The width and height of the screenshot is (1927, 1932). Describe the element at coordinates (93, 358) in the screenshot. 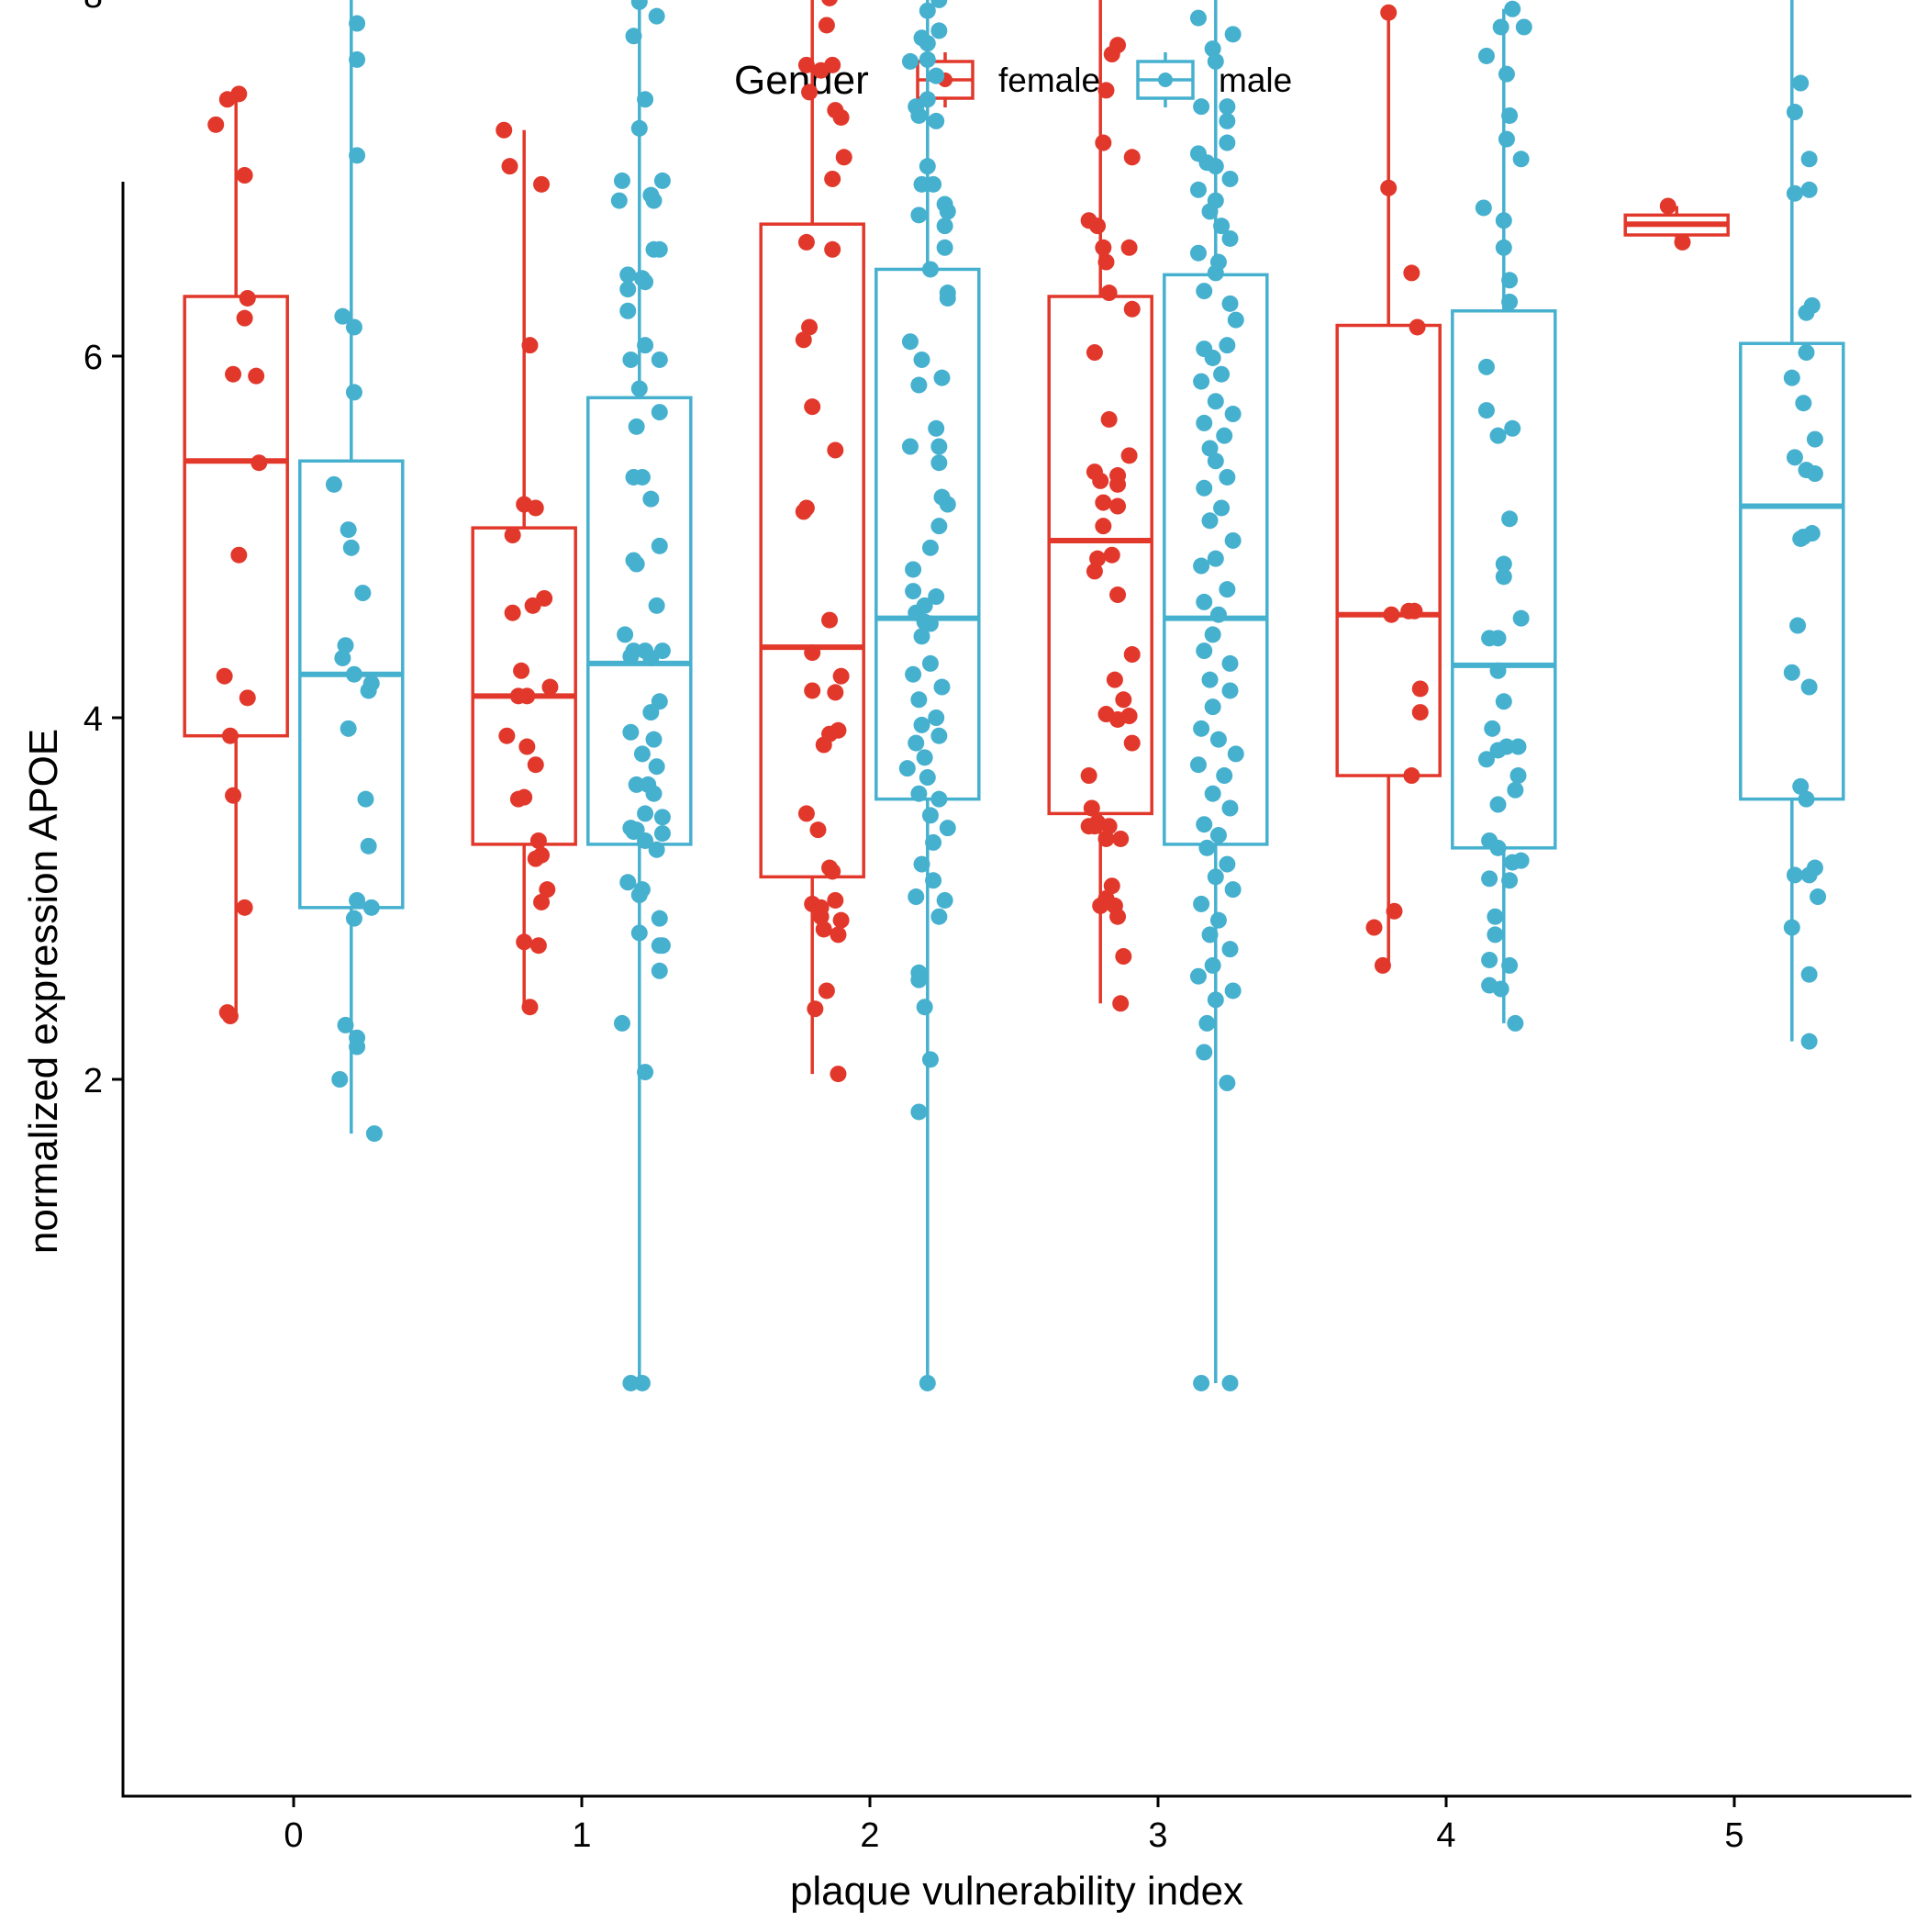

I see `y-tick-label-6: 6` at that location.